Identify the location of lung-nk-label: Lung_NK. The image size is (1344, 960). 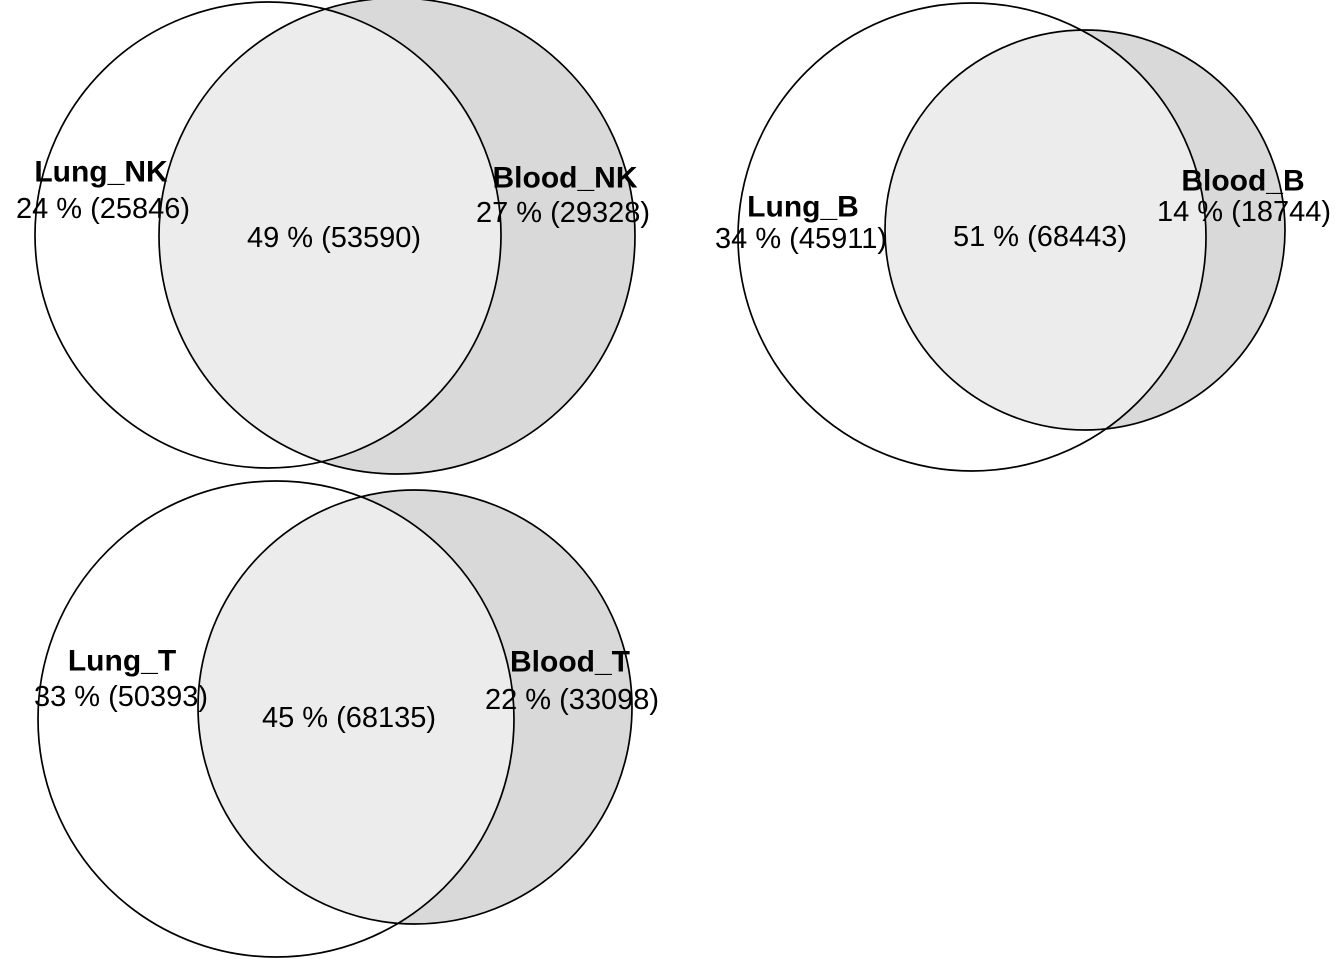
(101, 172).